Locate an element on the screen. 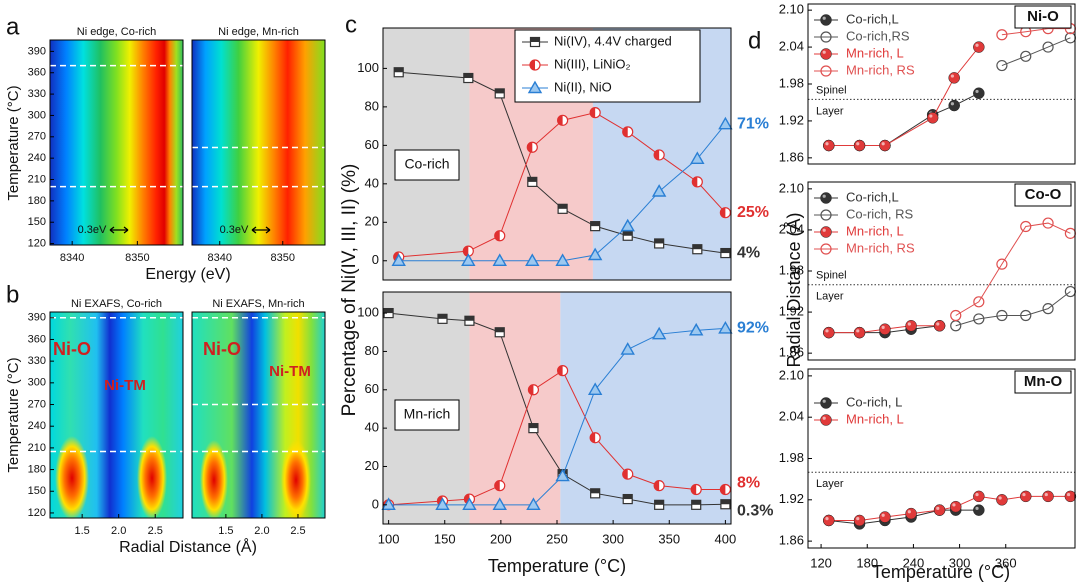 The height and width of the screenshot is (583, 1080). y-tick-label: 120 is located at coordinates (37, 513).